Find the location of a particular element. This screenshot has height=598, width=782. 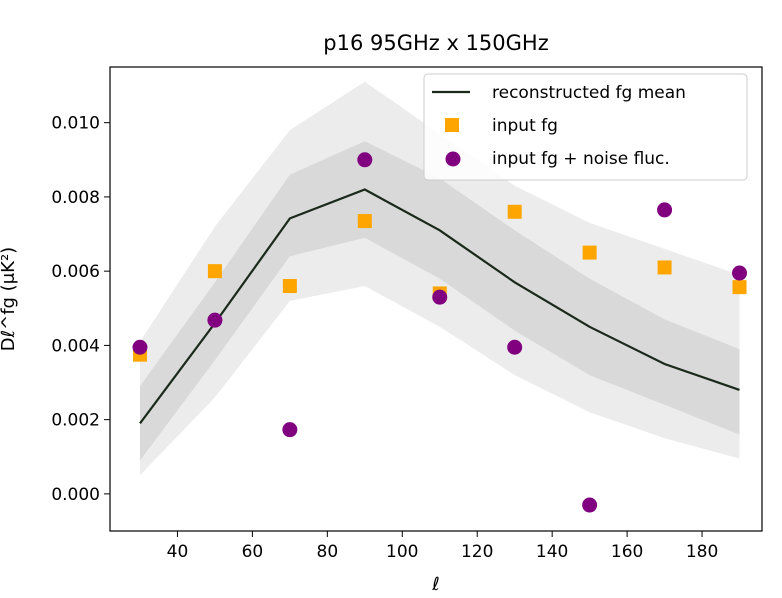

x-tick-label: 120 is located at coordinates (477, 552).